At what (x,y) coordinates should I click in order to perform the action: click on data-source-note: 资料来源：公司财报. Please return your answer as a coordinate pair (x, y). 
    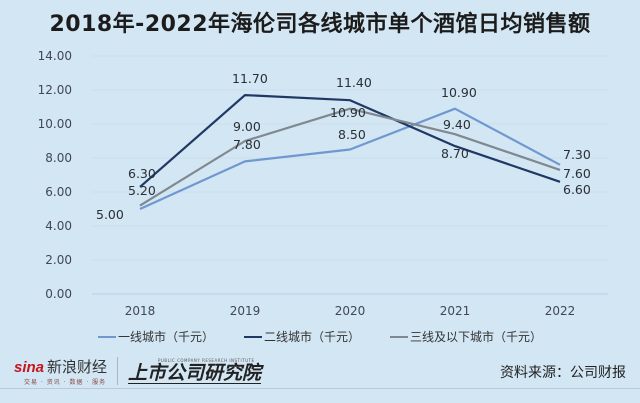
    Looking at the image, I should click on (563, 373).